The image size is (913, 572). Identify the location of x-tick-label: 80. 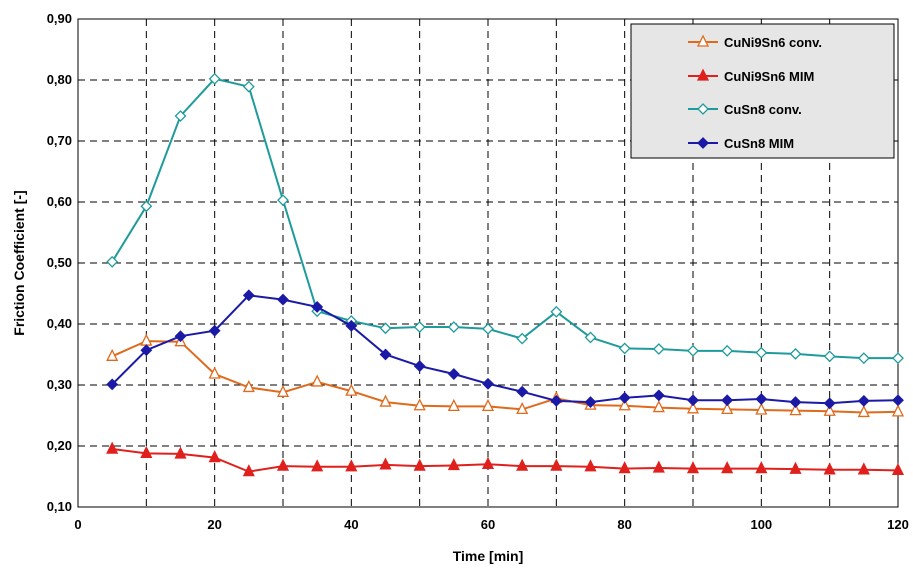
(624, 524).